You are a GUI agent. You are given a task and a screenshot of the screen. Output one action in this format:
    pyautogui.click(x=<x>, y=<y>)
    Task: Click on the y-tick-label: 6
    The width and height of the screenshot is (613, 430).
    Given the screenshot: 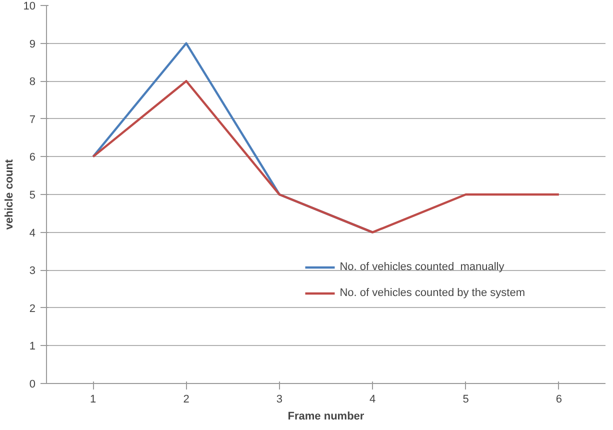 What is the action you would take?
    pyautogui.click(x=32, y=158)
    